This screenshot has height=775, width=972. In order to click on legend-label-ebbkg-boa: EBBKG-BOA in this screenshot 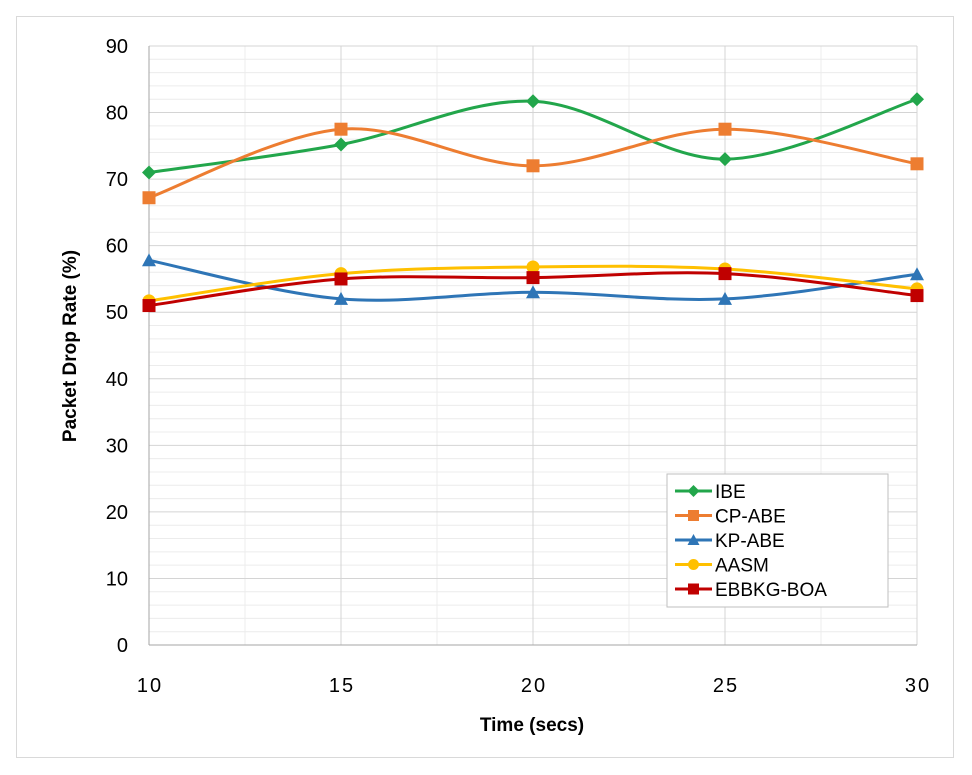, I will do `click(771, 590)`.